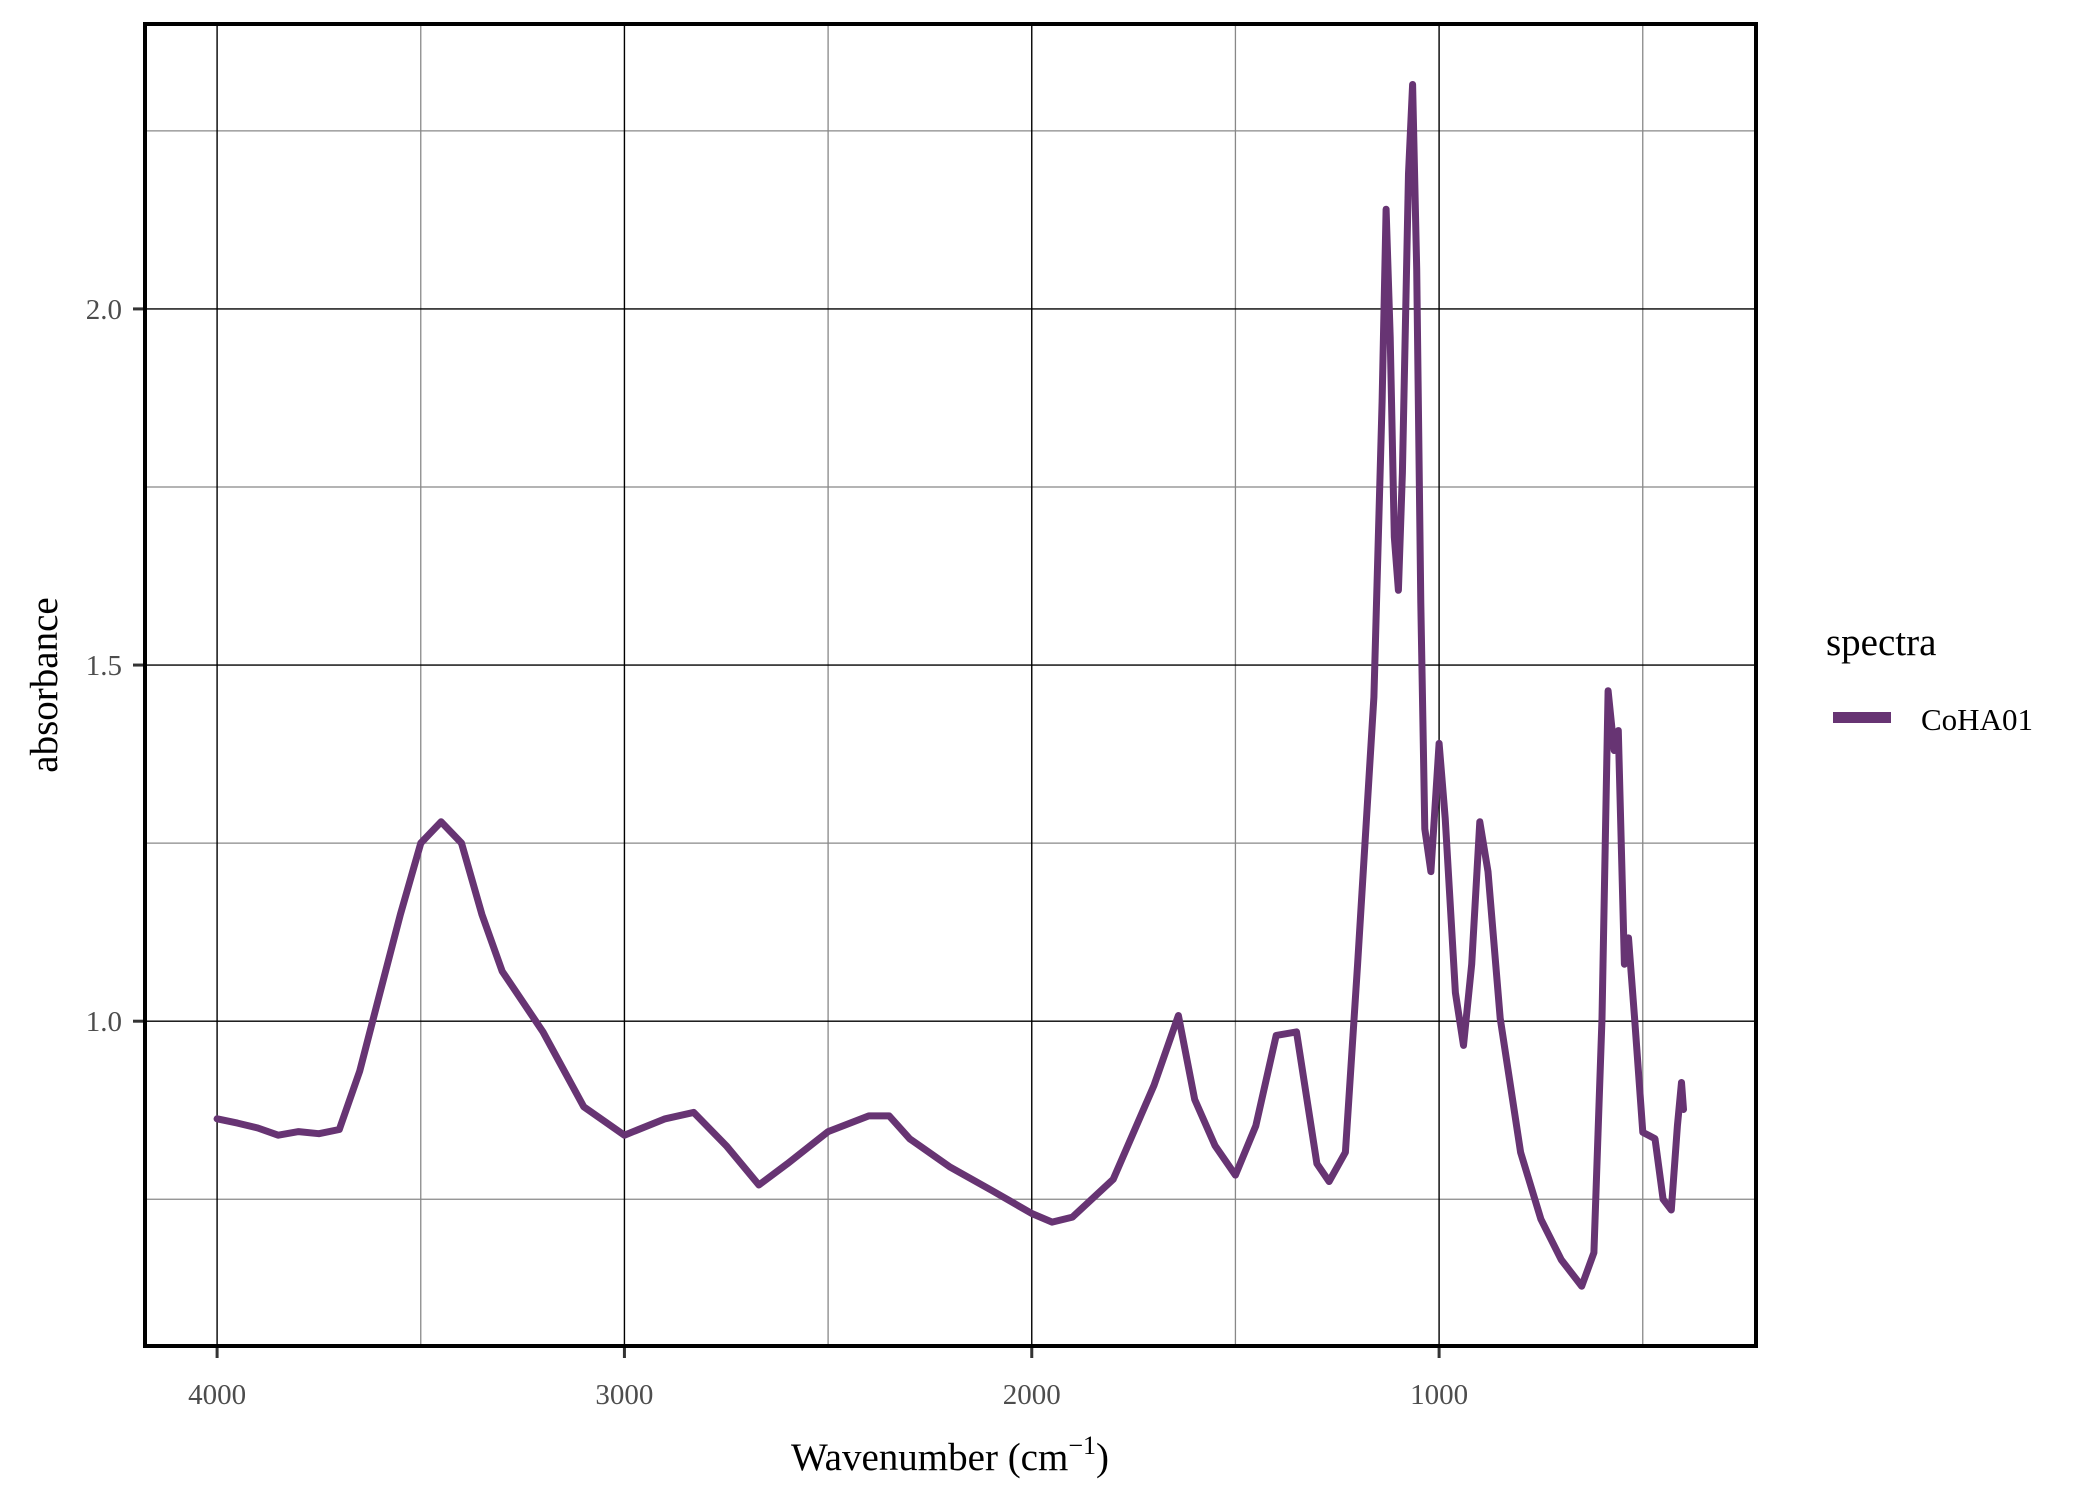  I want to click on y-tick-label: 2.0, so click(104, 310).